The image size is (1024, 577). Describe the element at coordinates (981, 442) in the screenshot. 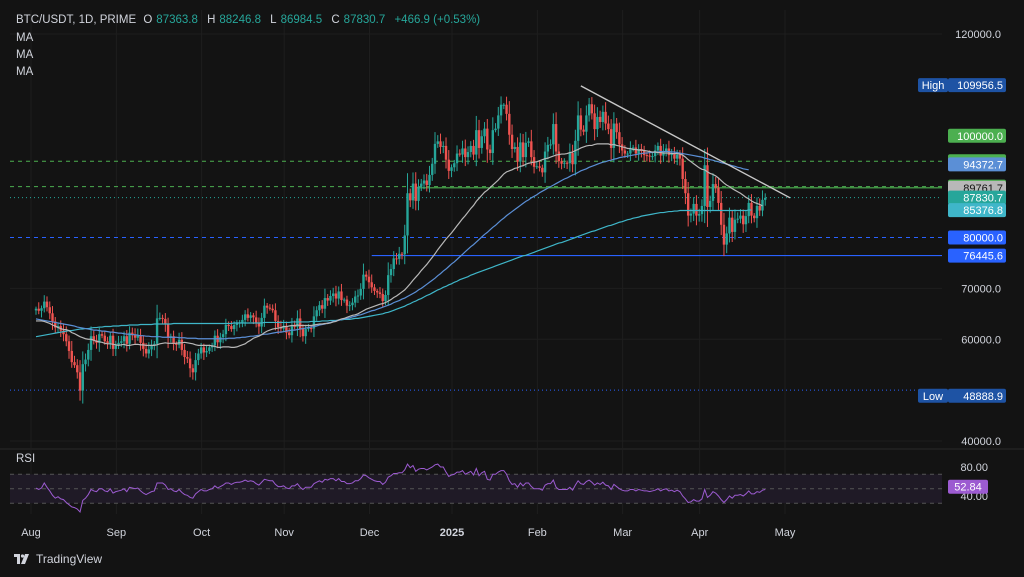

I see `price-tick-label: 40000.0` at that location.